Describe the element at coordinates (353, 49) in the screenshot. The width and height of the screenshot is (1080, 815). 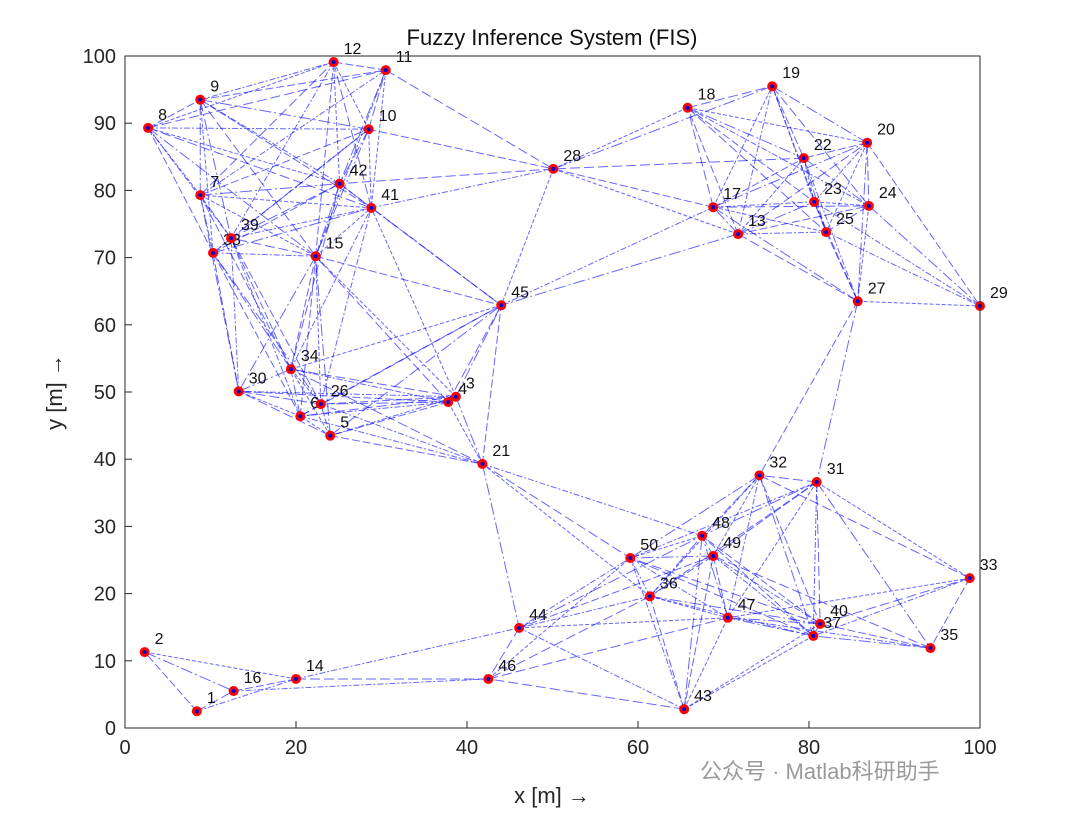
I see `node-label-12: 12` at that location.